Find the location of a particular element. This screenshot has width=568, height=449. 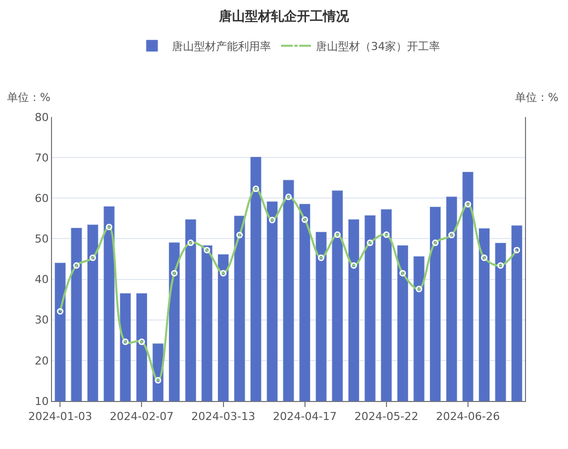

legend-label: 唐山型材产能利用率 is located at coordinates (221, 46).